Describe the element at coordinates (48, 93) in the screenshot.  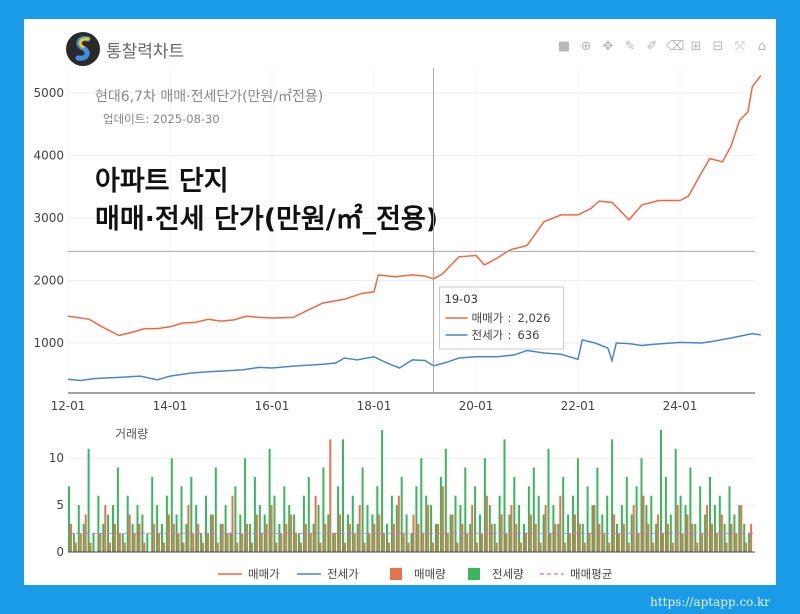
I see `y-tick-label: 5000` at that location.